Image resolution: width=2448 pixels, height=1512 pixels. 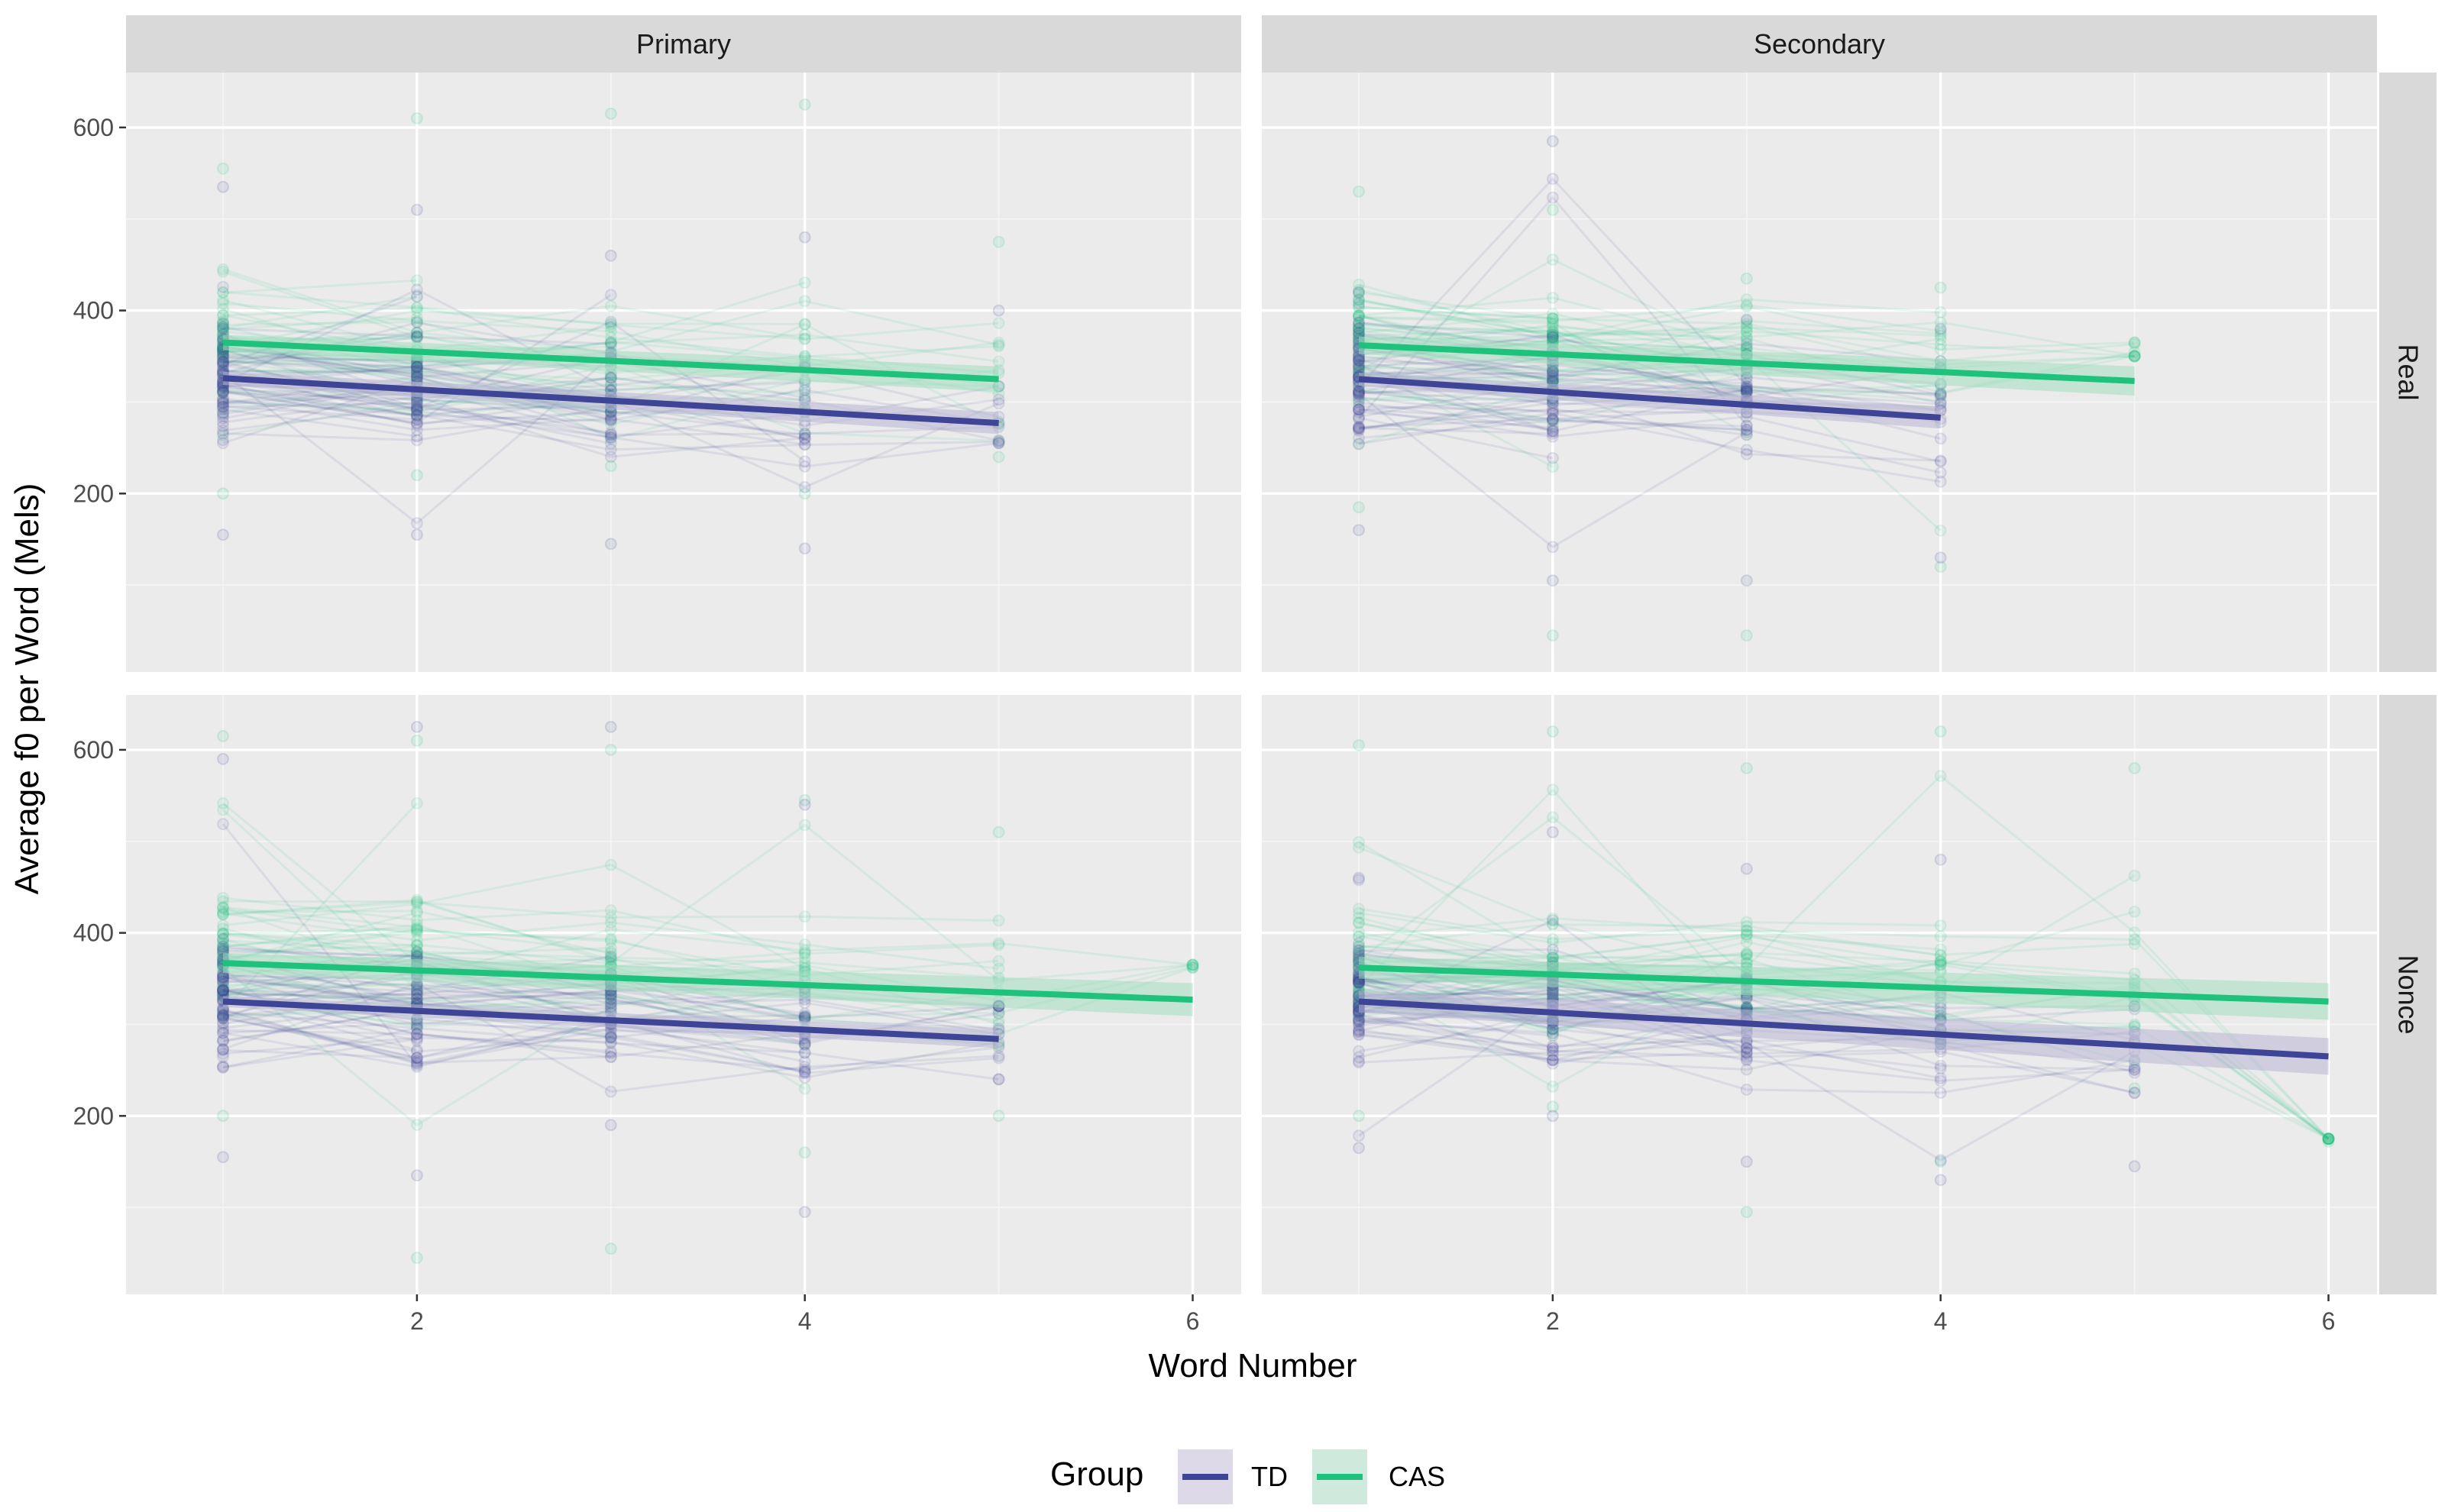 What do you see at coordinates (683, 44) in the screenshot?
I see `facet-label-primary: Primary` at bounding box center [683, 44].